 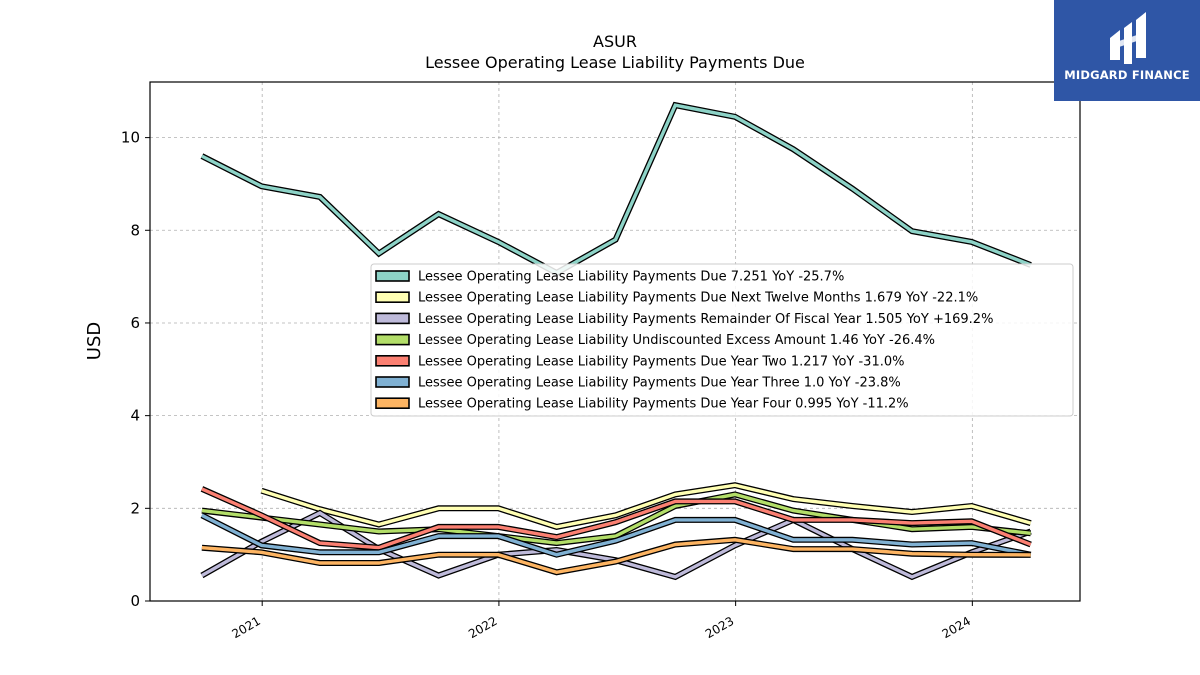 I want to click on logo-mark-icon, so click(x=1128, y=38).